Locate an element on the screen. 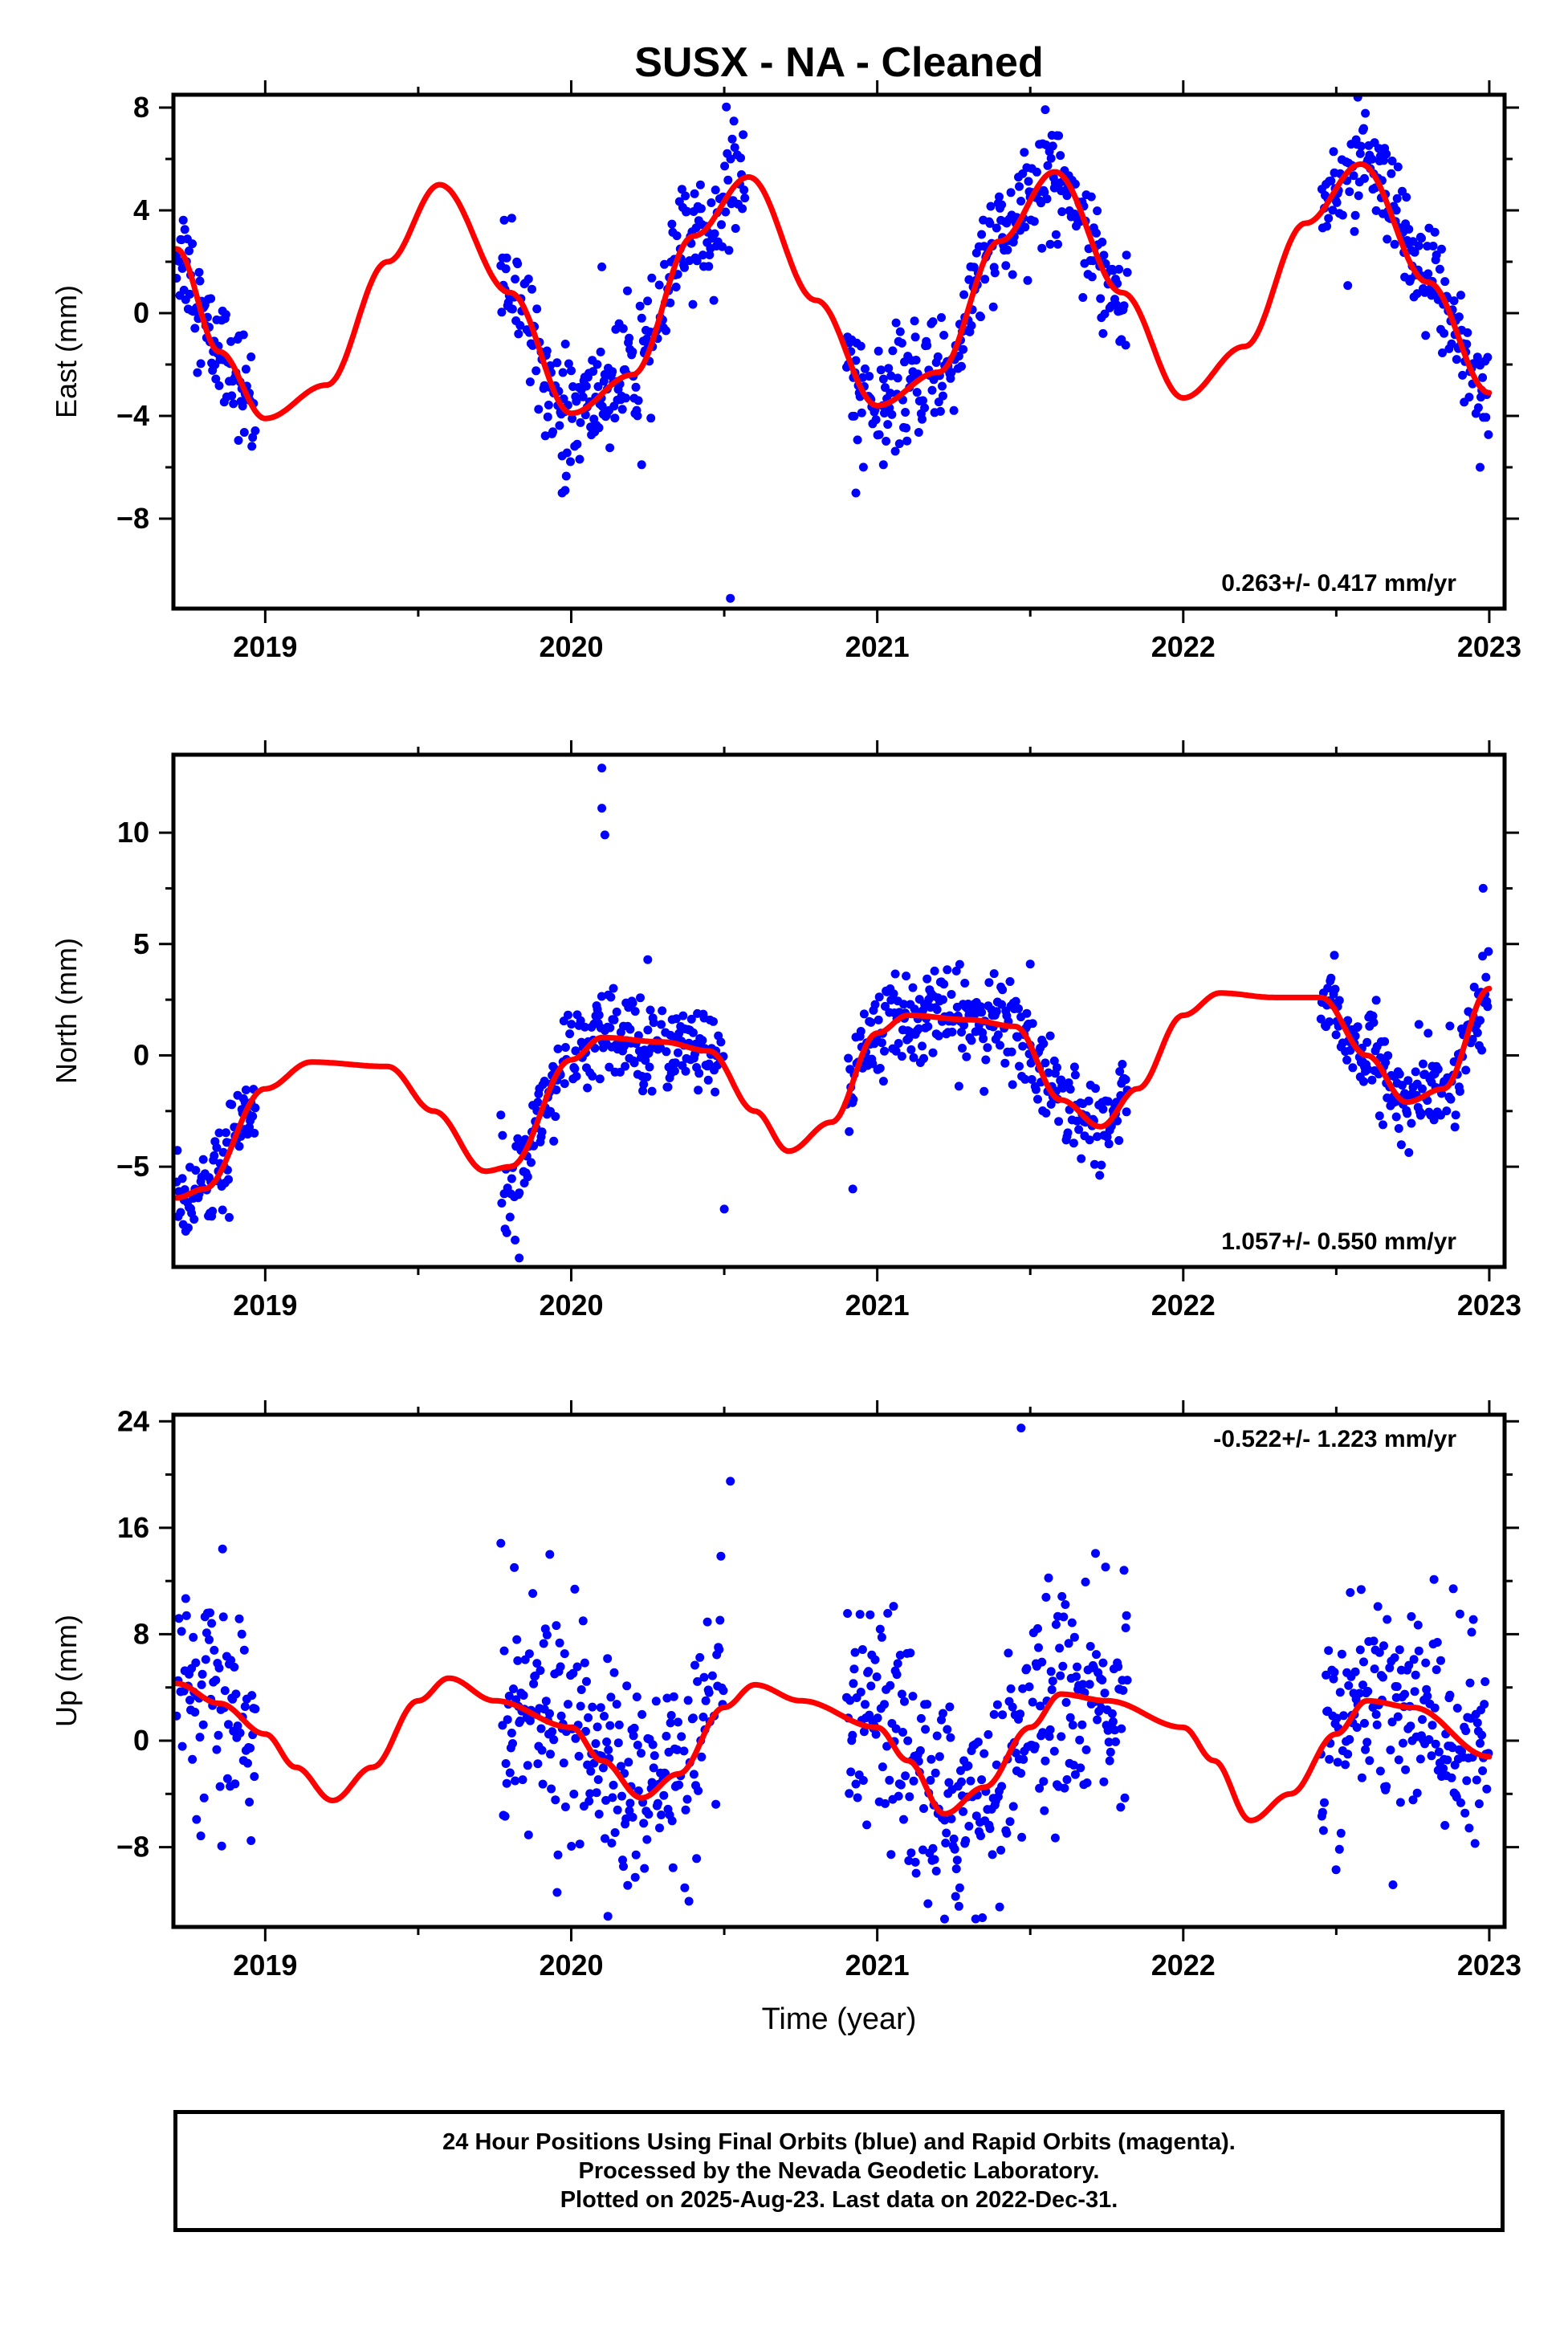 The image size is (1568, 2330). x-tick-label: 2022 is located at coordinates (1183, 646).